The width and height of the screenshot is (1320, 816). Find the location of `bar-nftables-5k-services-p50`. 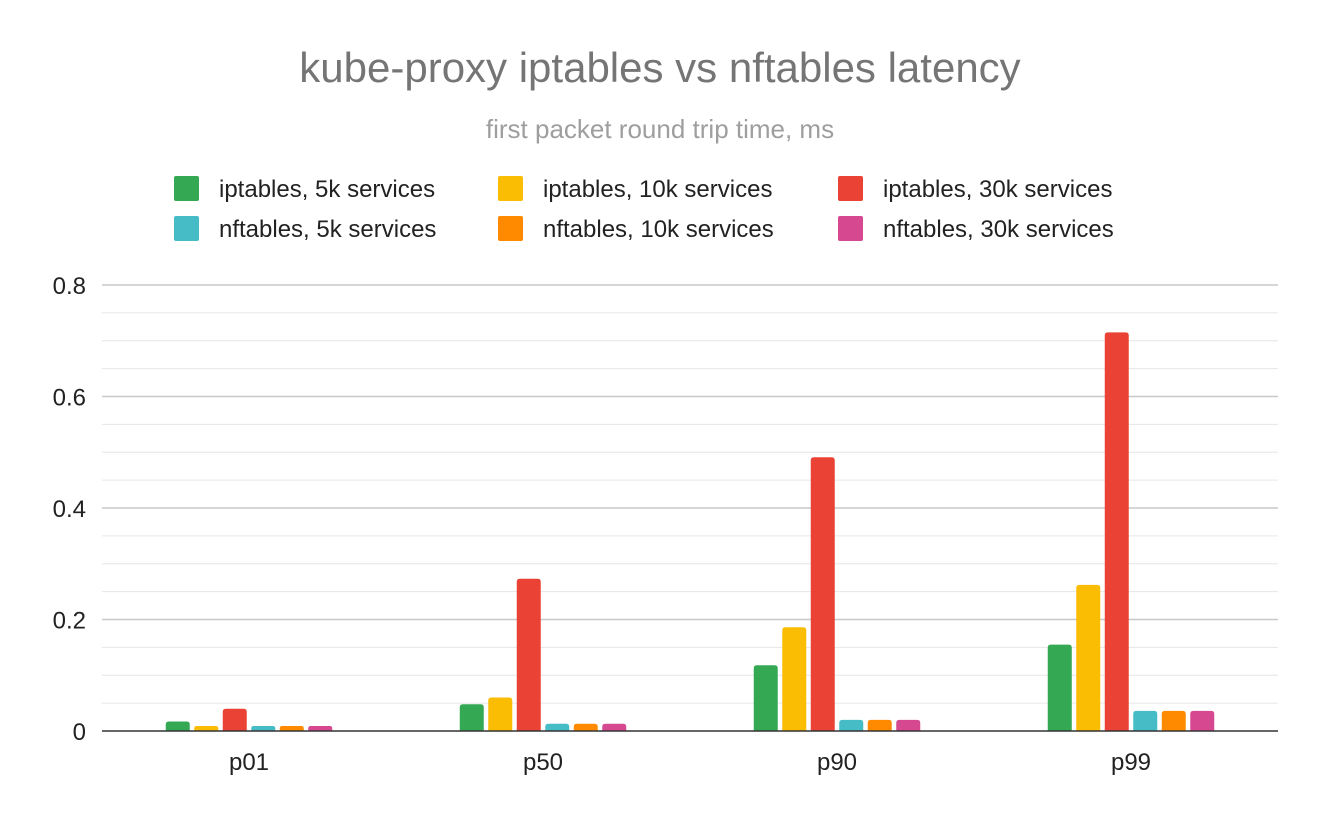

bar-nftables-5k-services-p50 is located at coordinates (557, 727).